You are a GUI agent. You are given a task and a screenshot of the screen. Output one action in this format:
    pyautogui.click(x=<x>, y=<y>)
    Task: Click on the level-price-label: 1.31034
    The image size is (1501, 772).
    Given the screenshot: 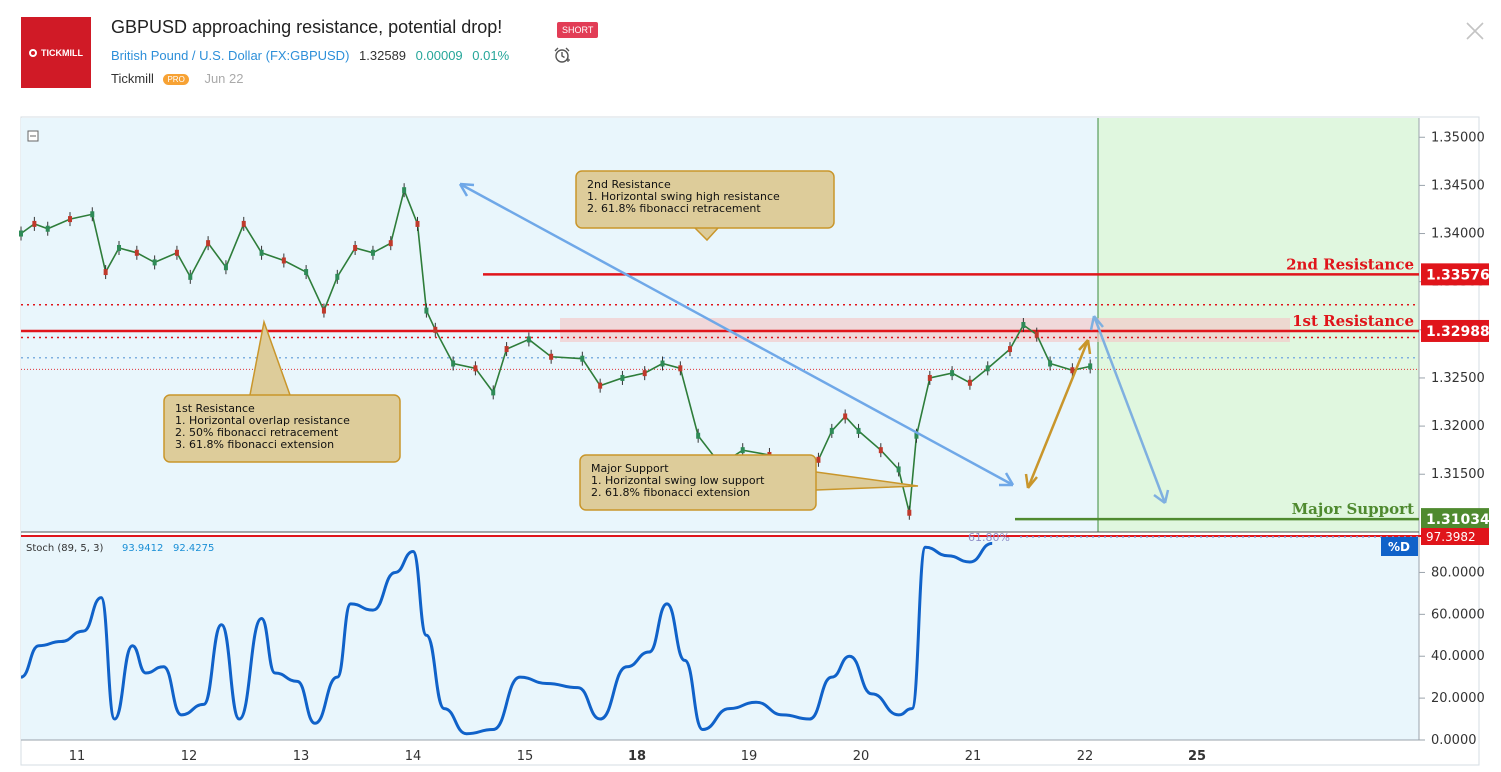 What is the action you would take?
    pyautogui.click(x=1458, y=520)
    